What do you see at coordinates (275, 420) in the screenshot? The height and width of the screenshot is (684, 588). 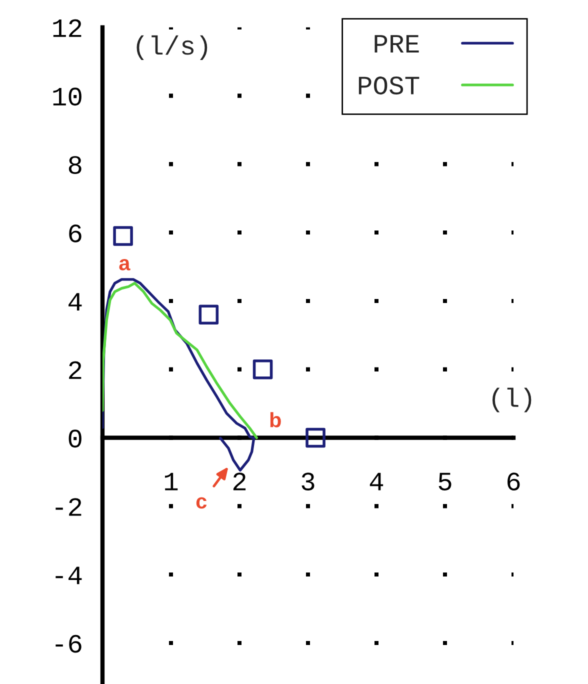 I see `annotation: b` at bounding box center [275, 420].